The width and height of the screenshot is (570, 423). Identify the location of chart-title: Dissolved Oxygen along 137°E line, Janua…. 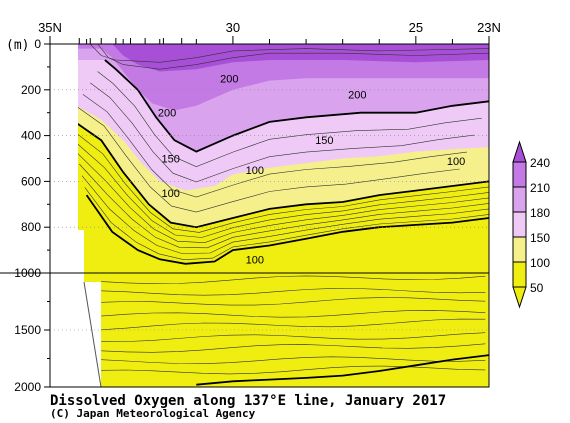
(248, 401).